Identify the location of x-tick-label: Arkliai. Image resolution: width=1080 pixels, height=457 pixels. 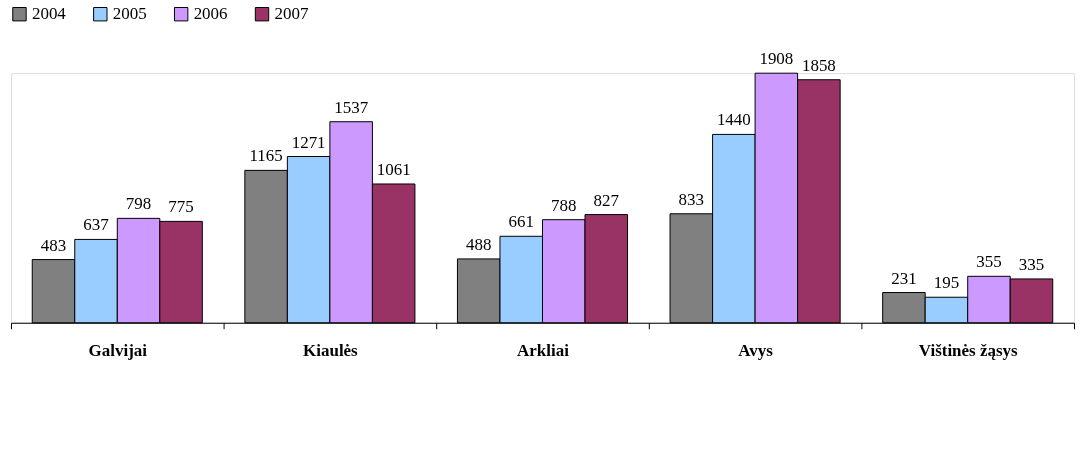
(543, 351).